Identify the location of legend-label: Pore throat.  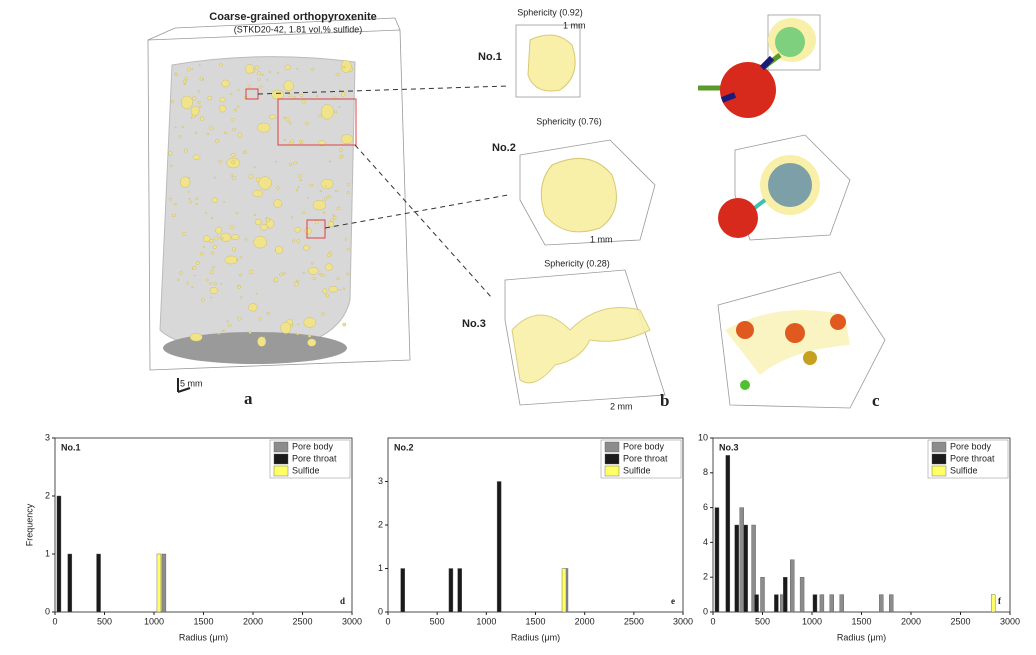
(645, 458).